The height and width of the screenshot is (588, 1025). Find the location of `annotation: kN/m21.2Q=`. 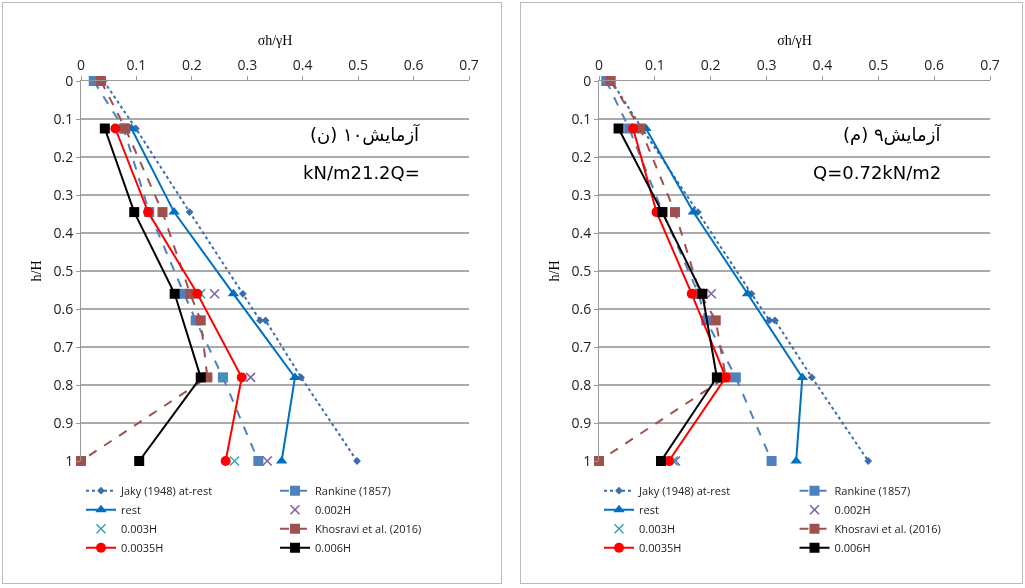

annotation: kN/m21.2Q= is located at coordinates (361, 172).